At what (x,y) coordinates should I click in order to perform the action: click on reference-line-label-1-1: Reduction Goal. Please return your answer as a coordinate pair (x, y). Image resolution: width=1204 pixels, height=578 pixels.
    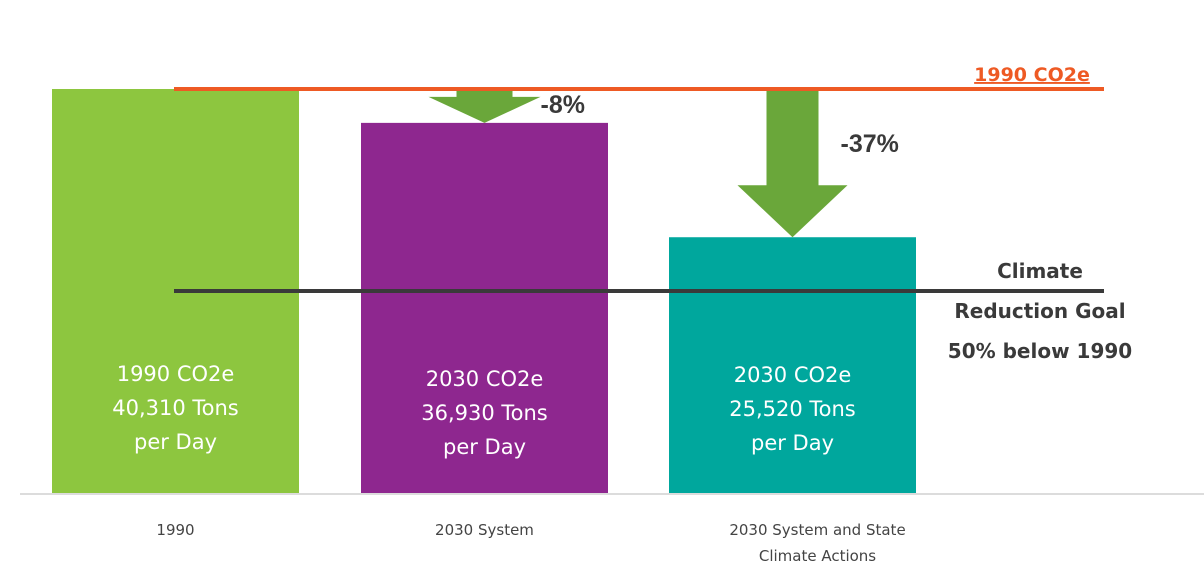
    Looking at the image, I should click on (1039, 311).